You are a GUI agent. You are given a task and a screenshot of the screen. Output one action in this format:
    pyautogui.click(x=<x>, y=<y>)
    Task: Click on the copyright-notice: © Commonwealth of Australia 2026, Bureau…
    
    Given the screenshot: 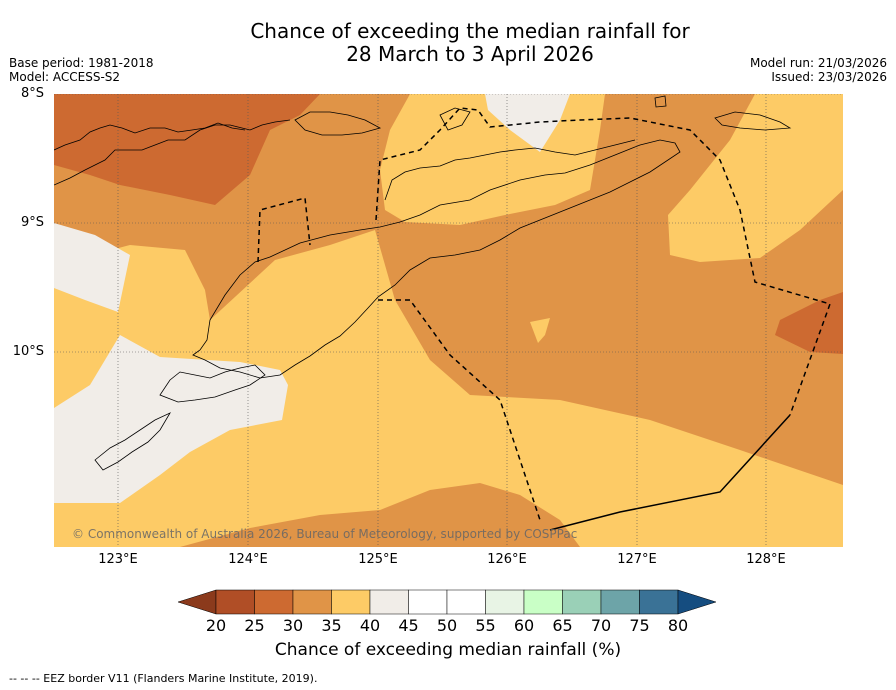 What is the action you would take?
    pyautogui.click(x=325, y=534)
    